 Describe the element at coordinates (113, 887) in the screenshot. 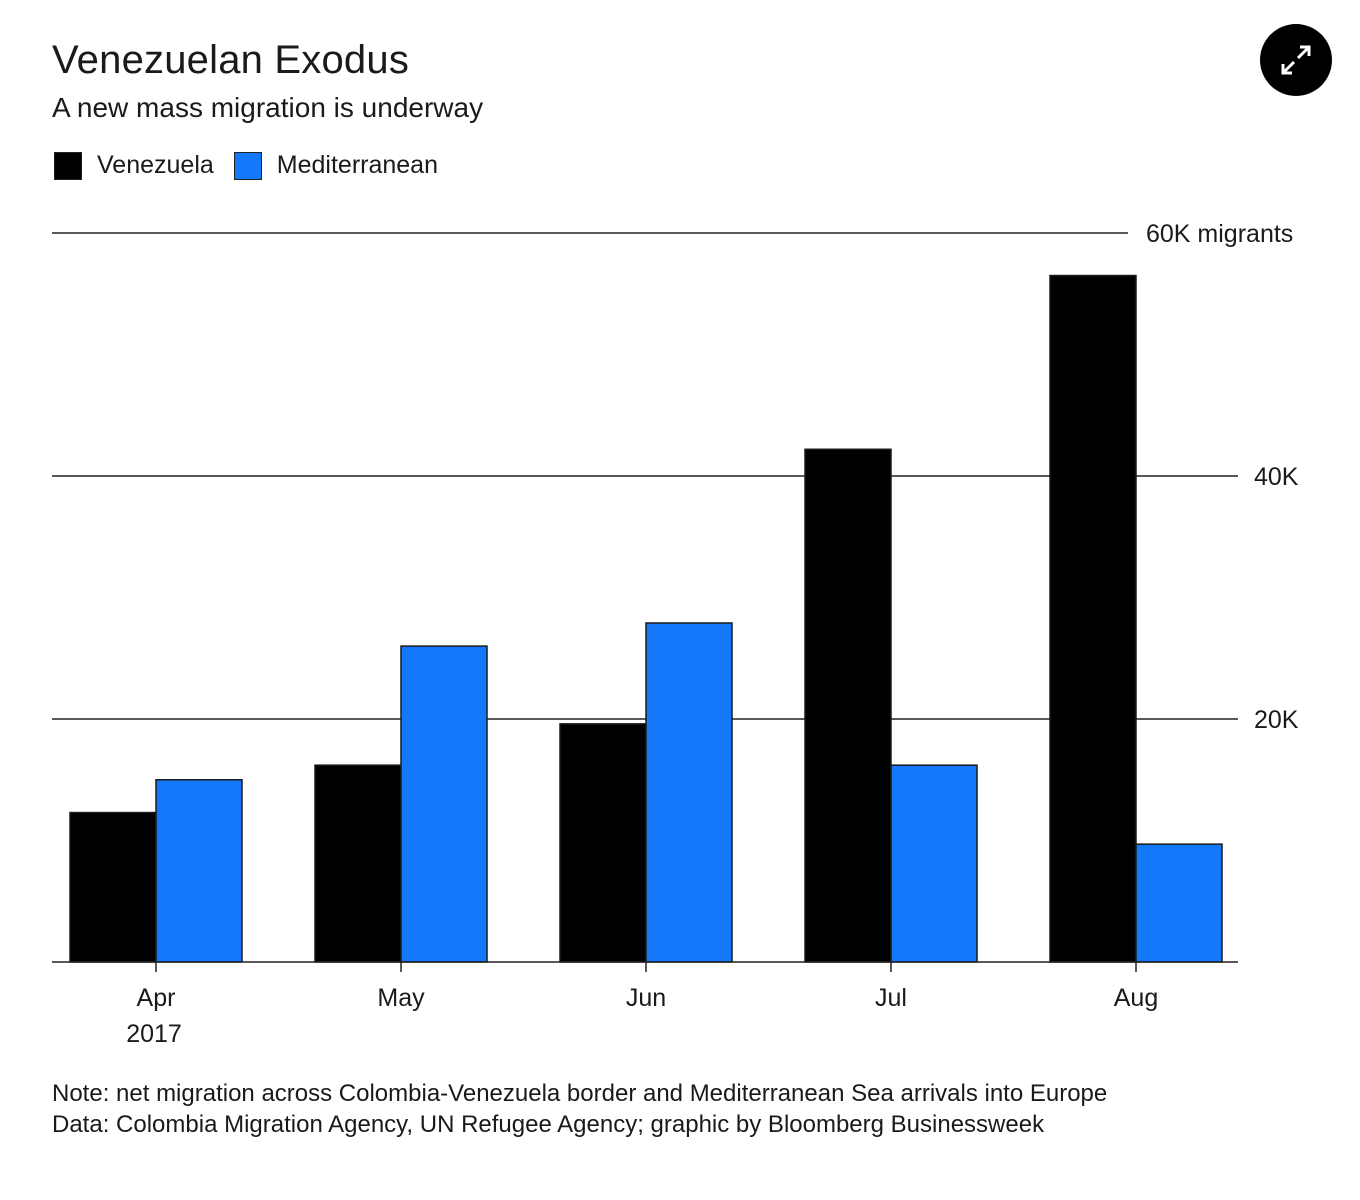

I see `bar-venezuela-apr` at that location.